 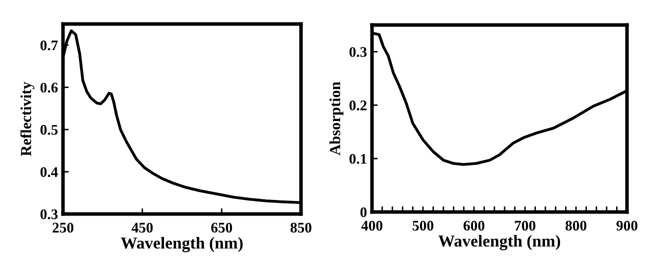 What do you see at coordinates (423, 225) in the screenshot?
I see `x-tick-label: 500` at bounding box center [423, 225].